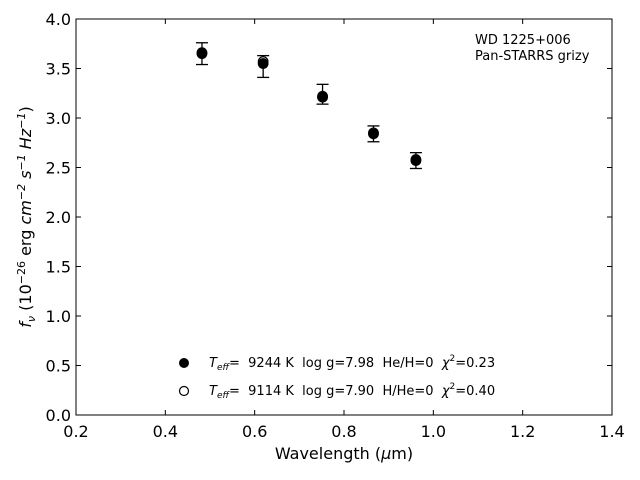 The height and width of the screenshot is (480, 640). What do you see at coordinates (58, 267) in the screenshot?
I see `y-tick-label: 1.5` at bounding box center [58, 267].